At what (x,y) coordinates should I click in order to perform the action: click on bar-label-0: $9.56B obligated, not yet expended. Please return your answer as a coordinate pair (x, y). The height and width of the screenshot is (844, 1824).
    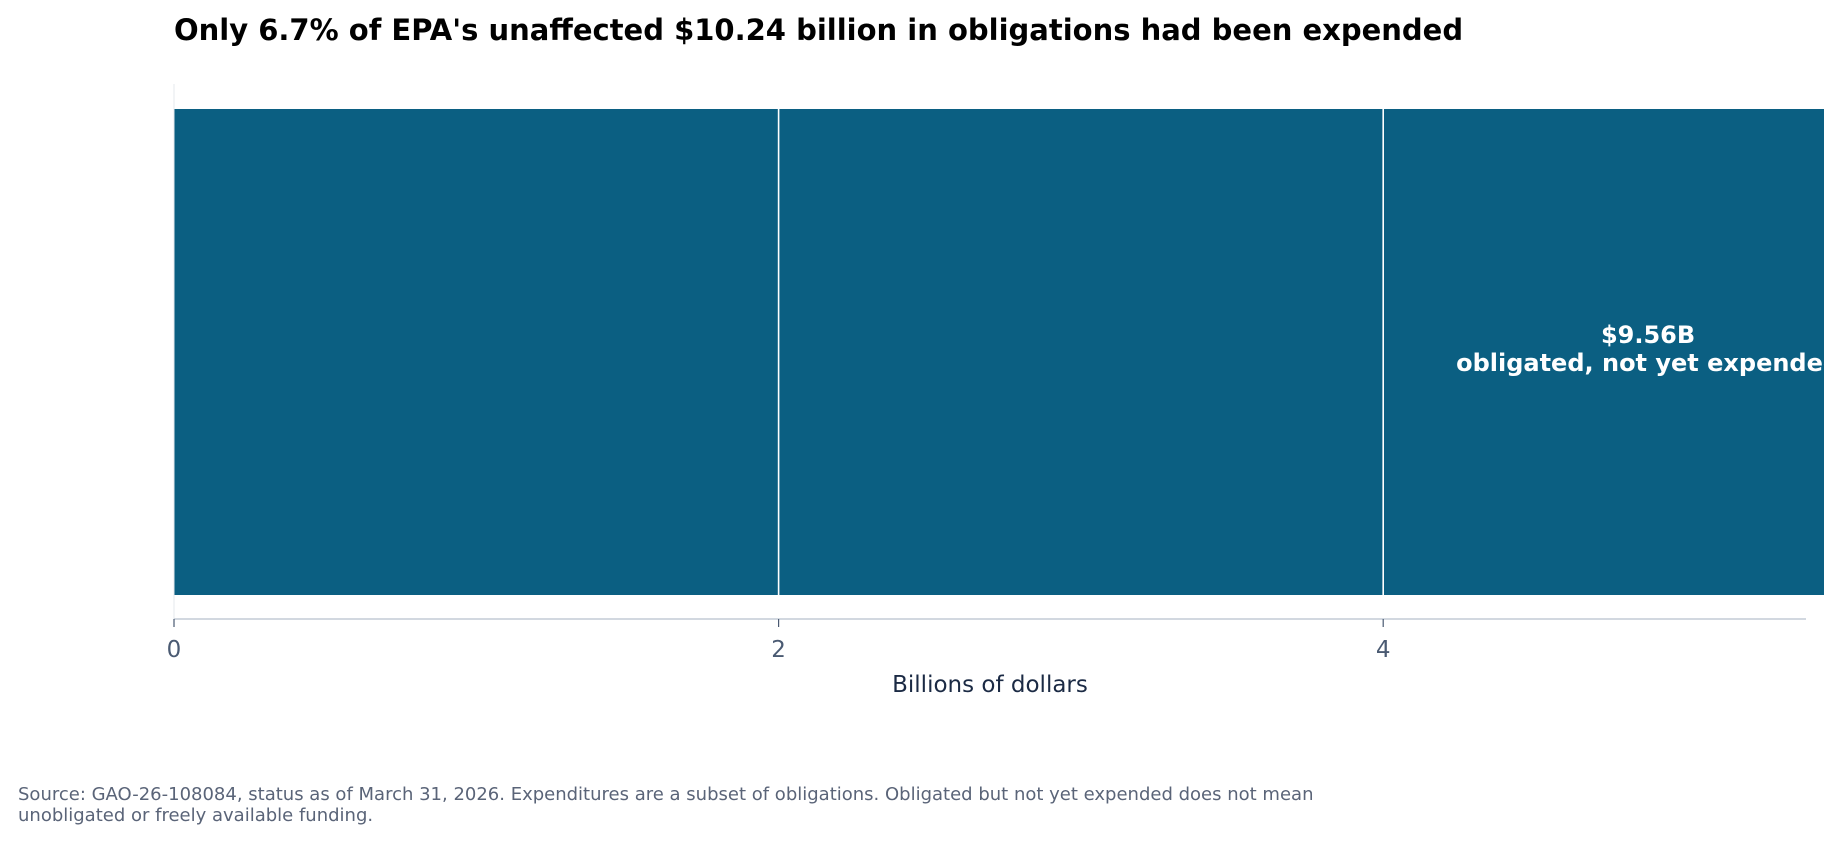
    Looking at the image, I should click on (1640, 349).